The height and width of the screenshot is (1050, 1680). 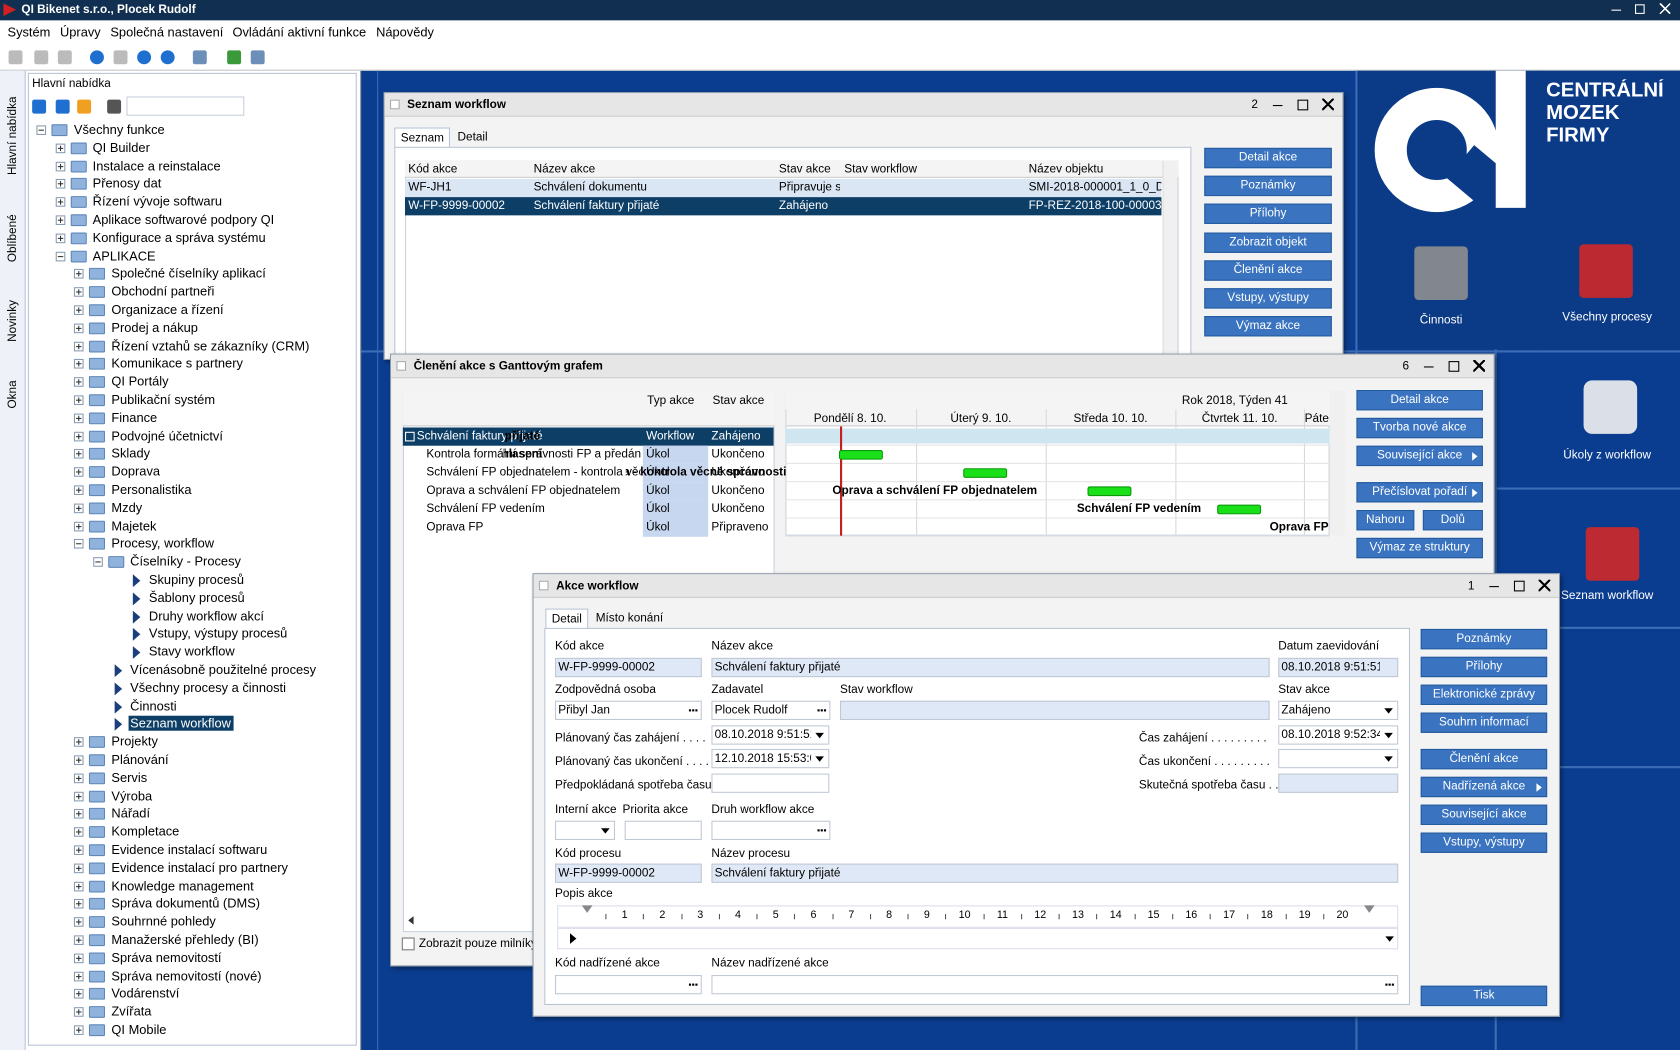 What do you see at coordinates (162, 291) in the screenshot?
I see `tree-item: Obchodní partneři` at bounding box center [162, 291].